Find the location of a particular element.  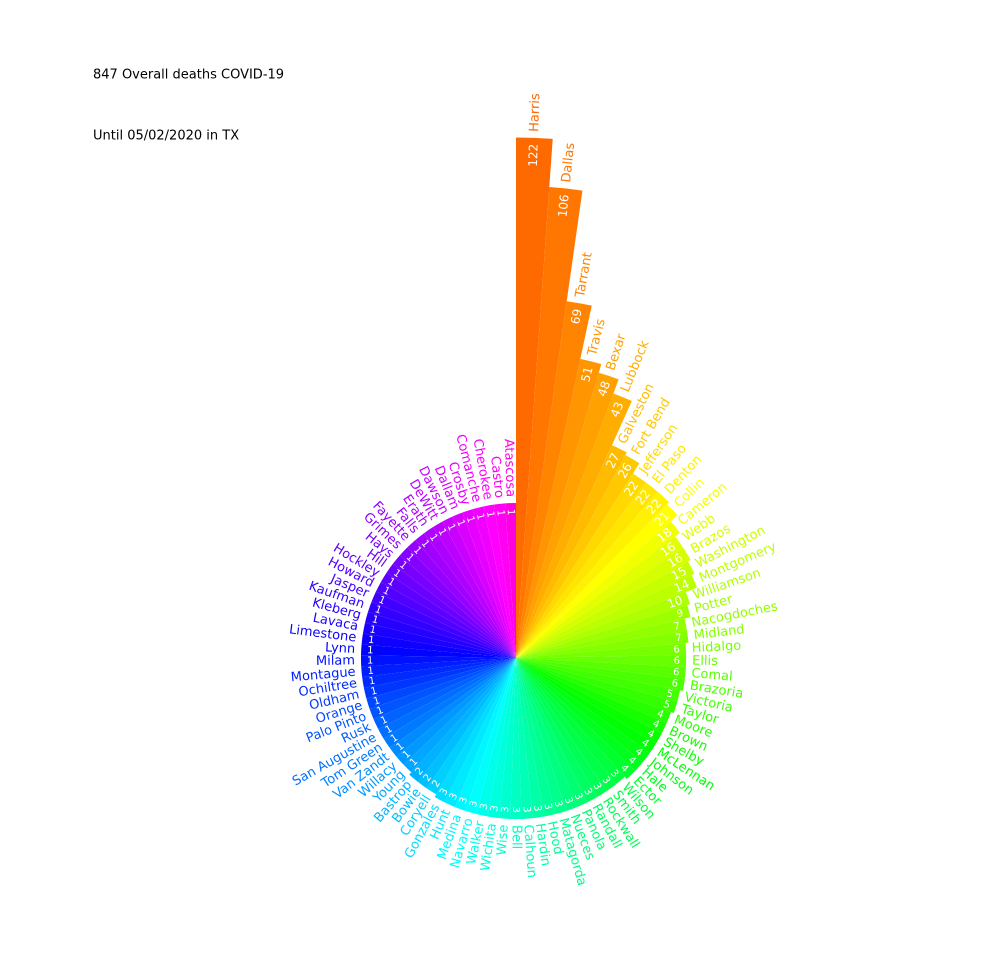

category-label: Tarrant is located at coordinates (584, 275).